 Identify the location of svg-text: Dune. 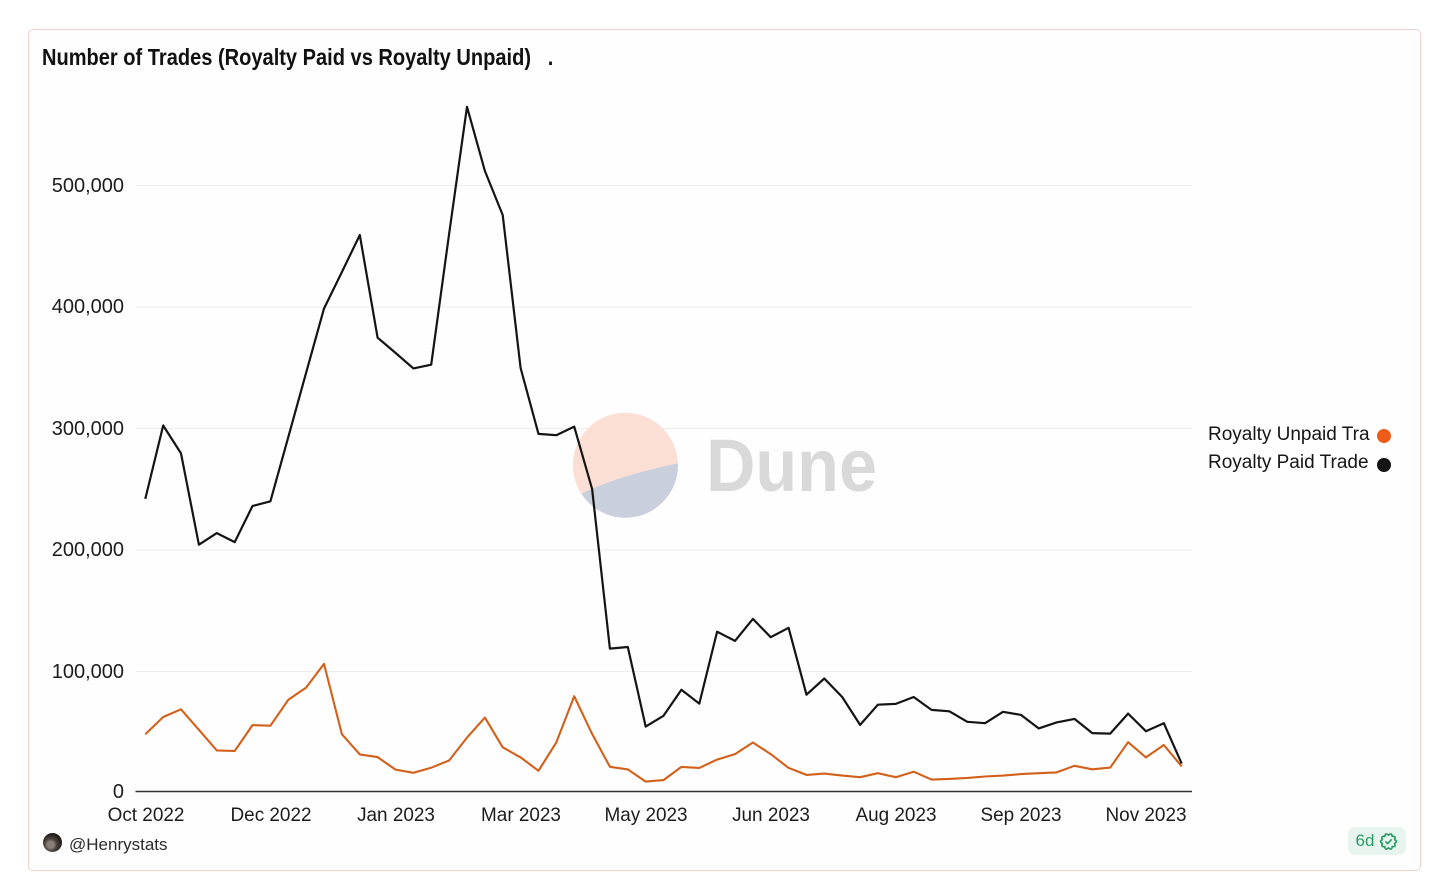
(791, 465).